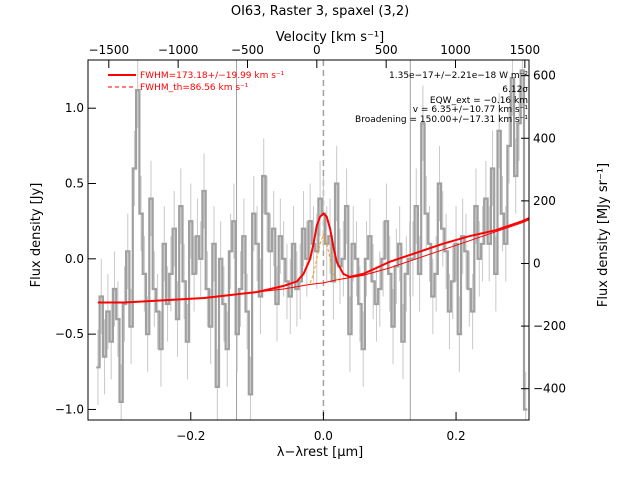 This screenshot has height=480, width=640. What do you see at coordinates (247, 50) in the screenshot?
I see `x-tick-label-top: −500` at bounding box center [247, 50].